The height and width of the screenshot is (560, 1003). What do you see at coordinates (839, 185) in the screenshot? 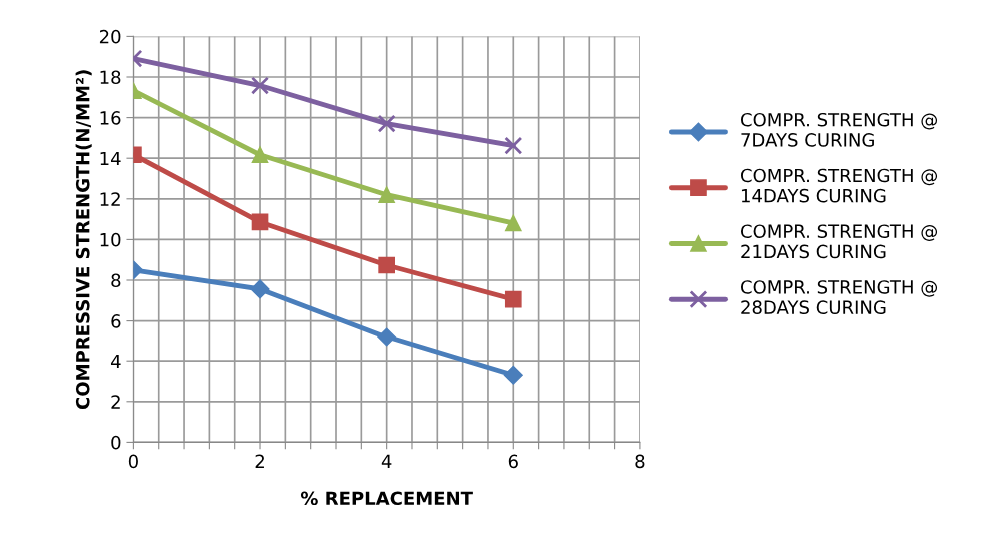
I see `legend-label: COMPR. STRENGTH @ 14DAYS CURING` at bounding box center [839, 185].